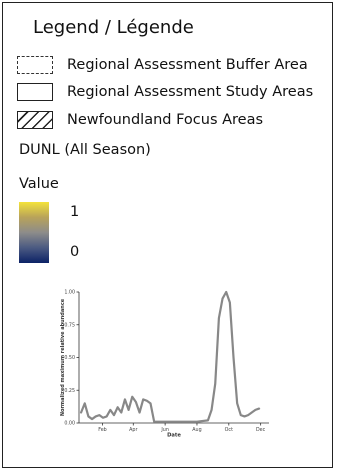 This screenshot has width=339, height=474. What do you see at coordinates (35, 92) in the screenshot?
I see `solid-box-icon` at bounding box center [35, 92].